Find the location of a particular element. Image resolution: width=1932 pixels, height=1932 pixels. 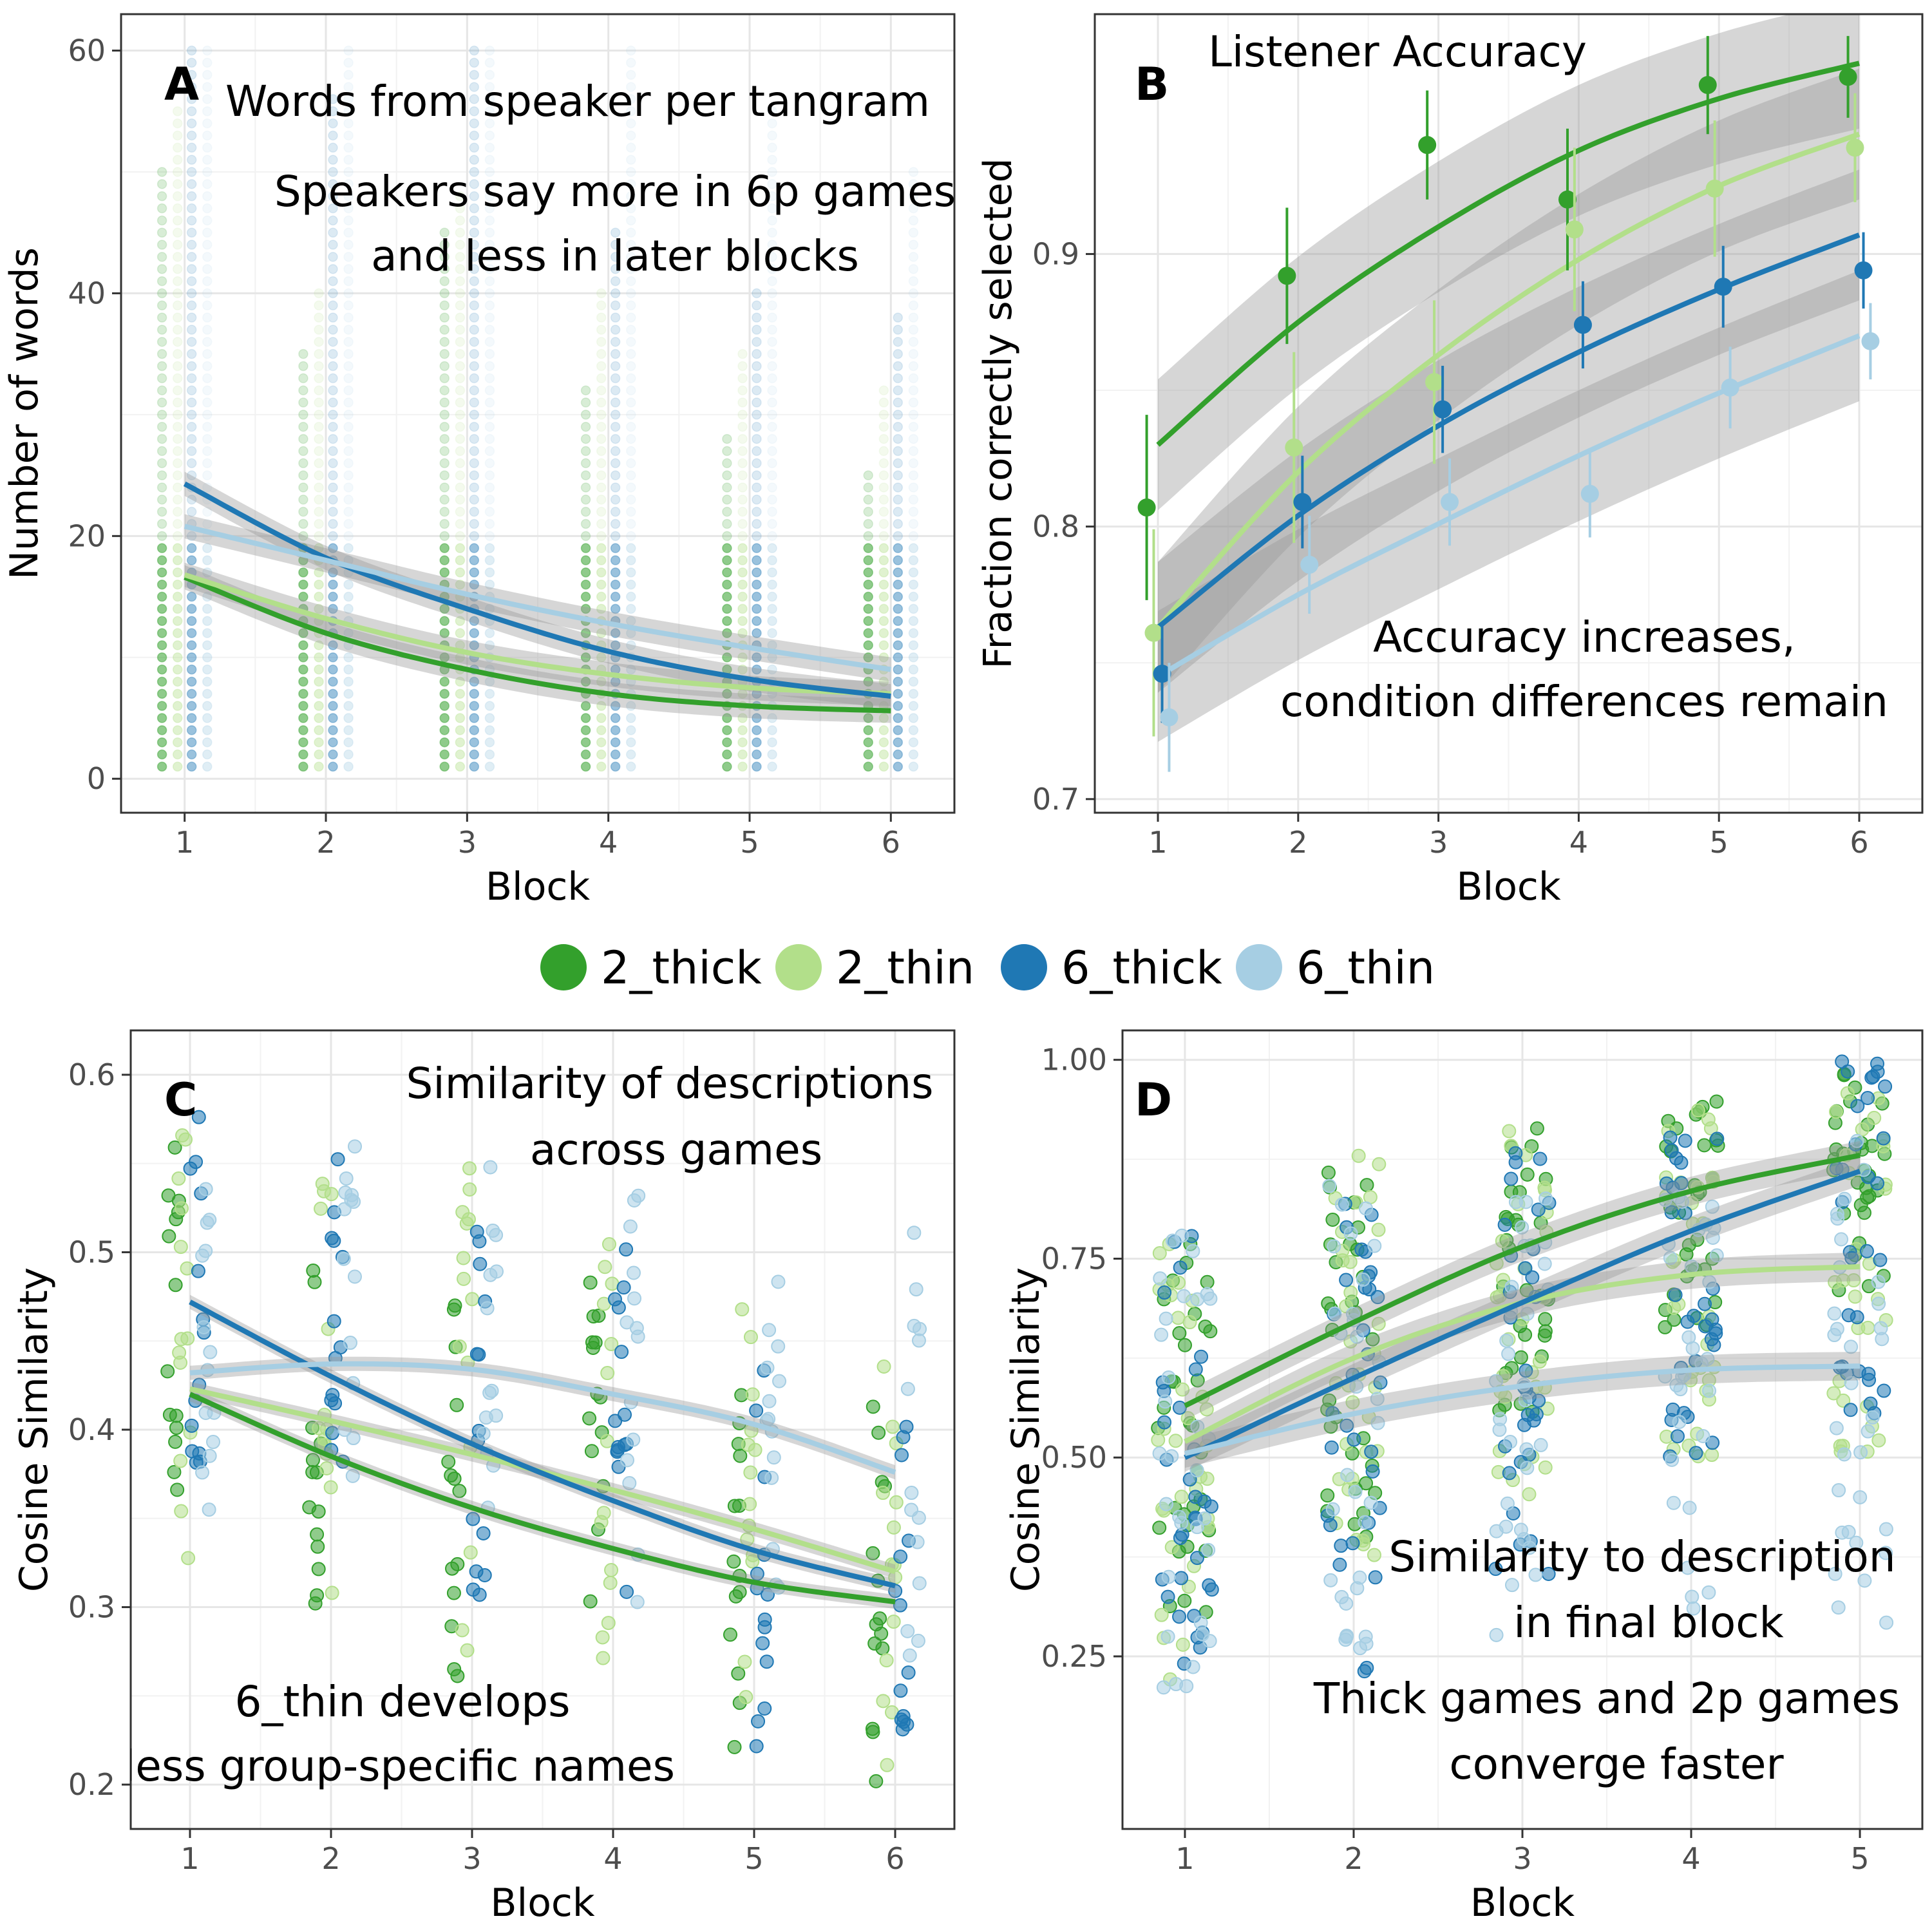

y-tick-label: 0.75 is located at coordinates (1074, 1258).